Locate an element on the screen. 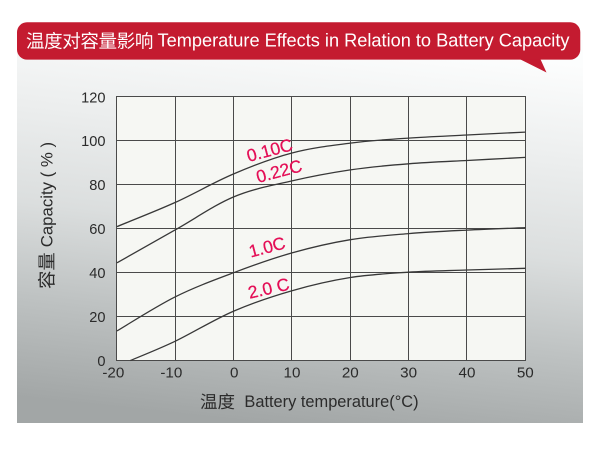  svg-text: 100 is located at coordinates (93, 142).